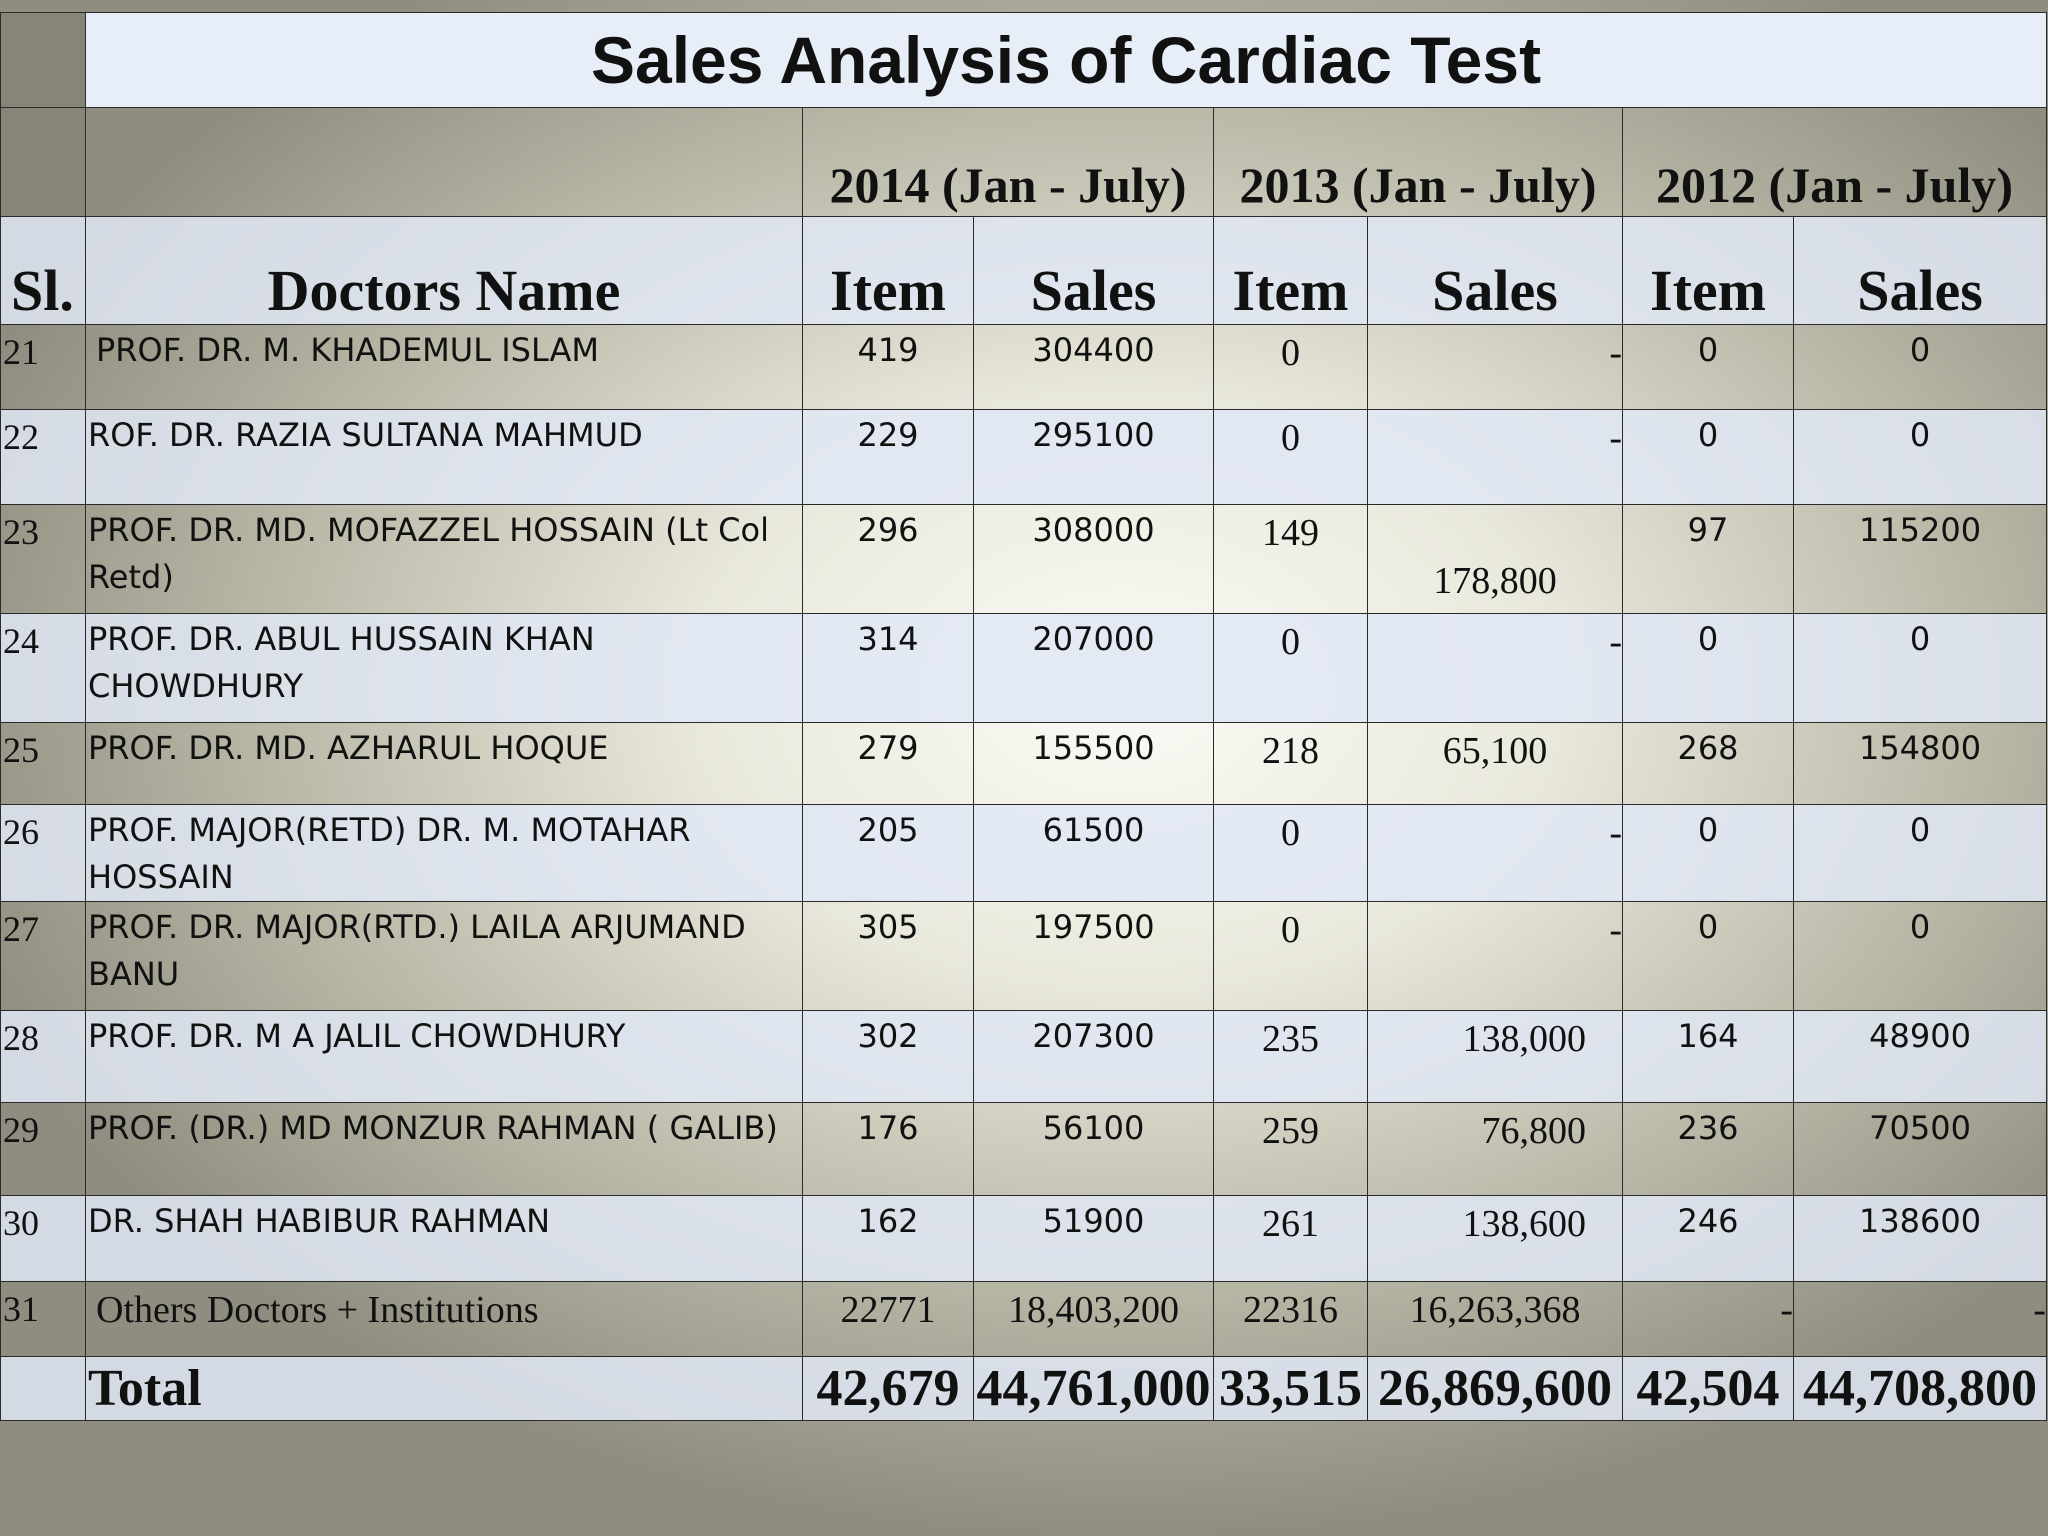  What do you see at coordinates (1920, 1388) in the screenshot?
I see `total-sales-2012: 44,708,800` at bounding box center [1920, 1388].